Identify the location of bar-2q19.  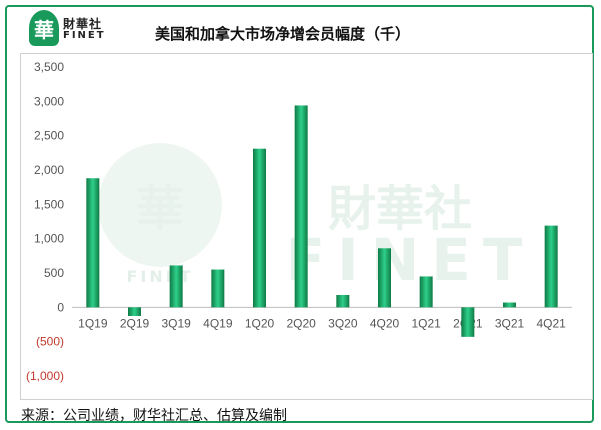
(134, 311).